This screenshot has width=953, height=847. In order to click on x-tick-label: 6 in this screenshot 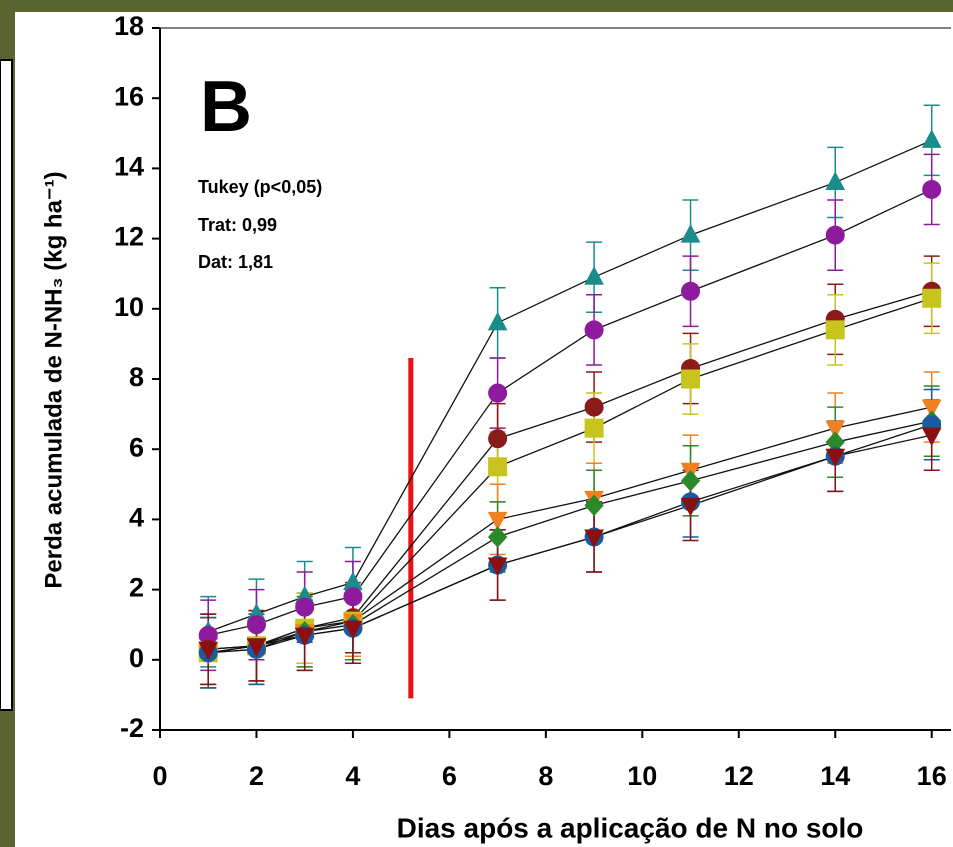, I will do `click(449, 776)`.